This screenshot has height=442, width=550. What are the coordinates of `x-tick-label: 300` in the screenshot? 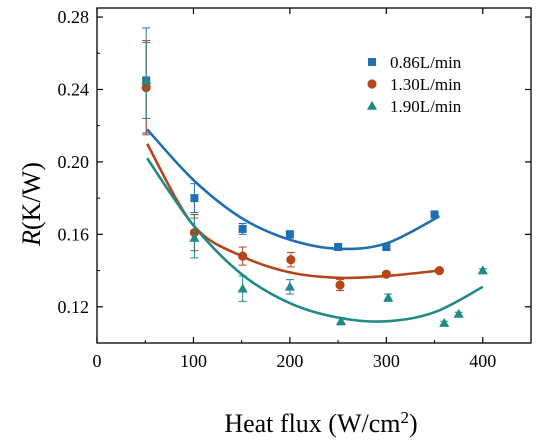 It's located at (386, 361).